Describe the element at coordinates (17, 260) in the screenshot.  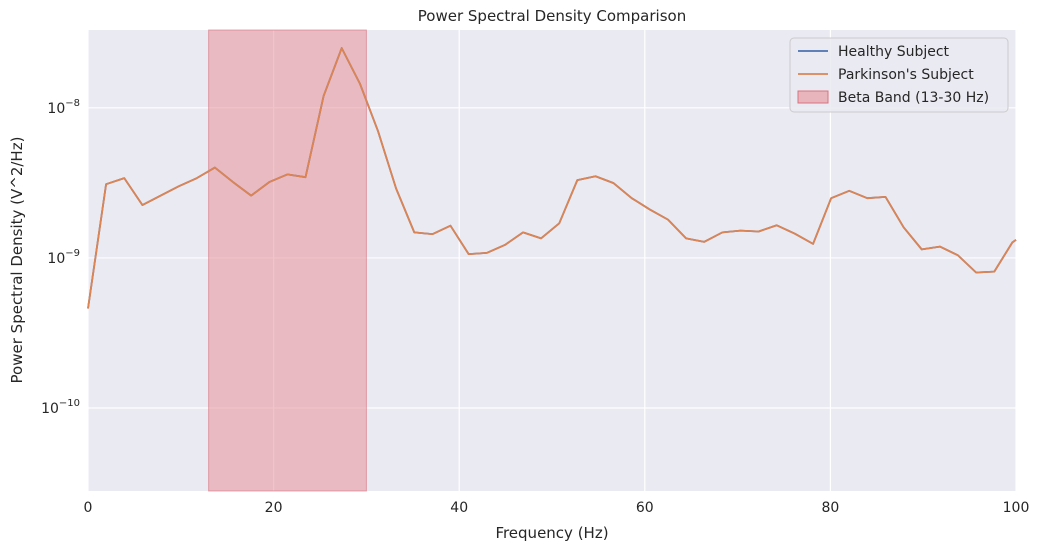
I see `y-axis-title: Power Spectral Density (V^2/Hz)` at that location.